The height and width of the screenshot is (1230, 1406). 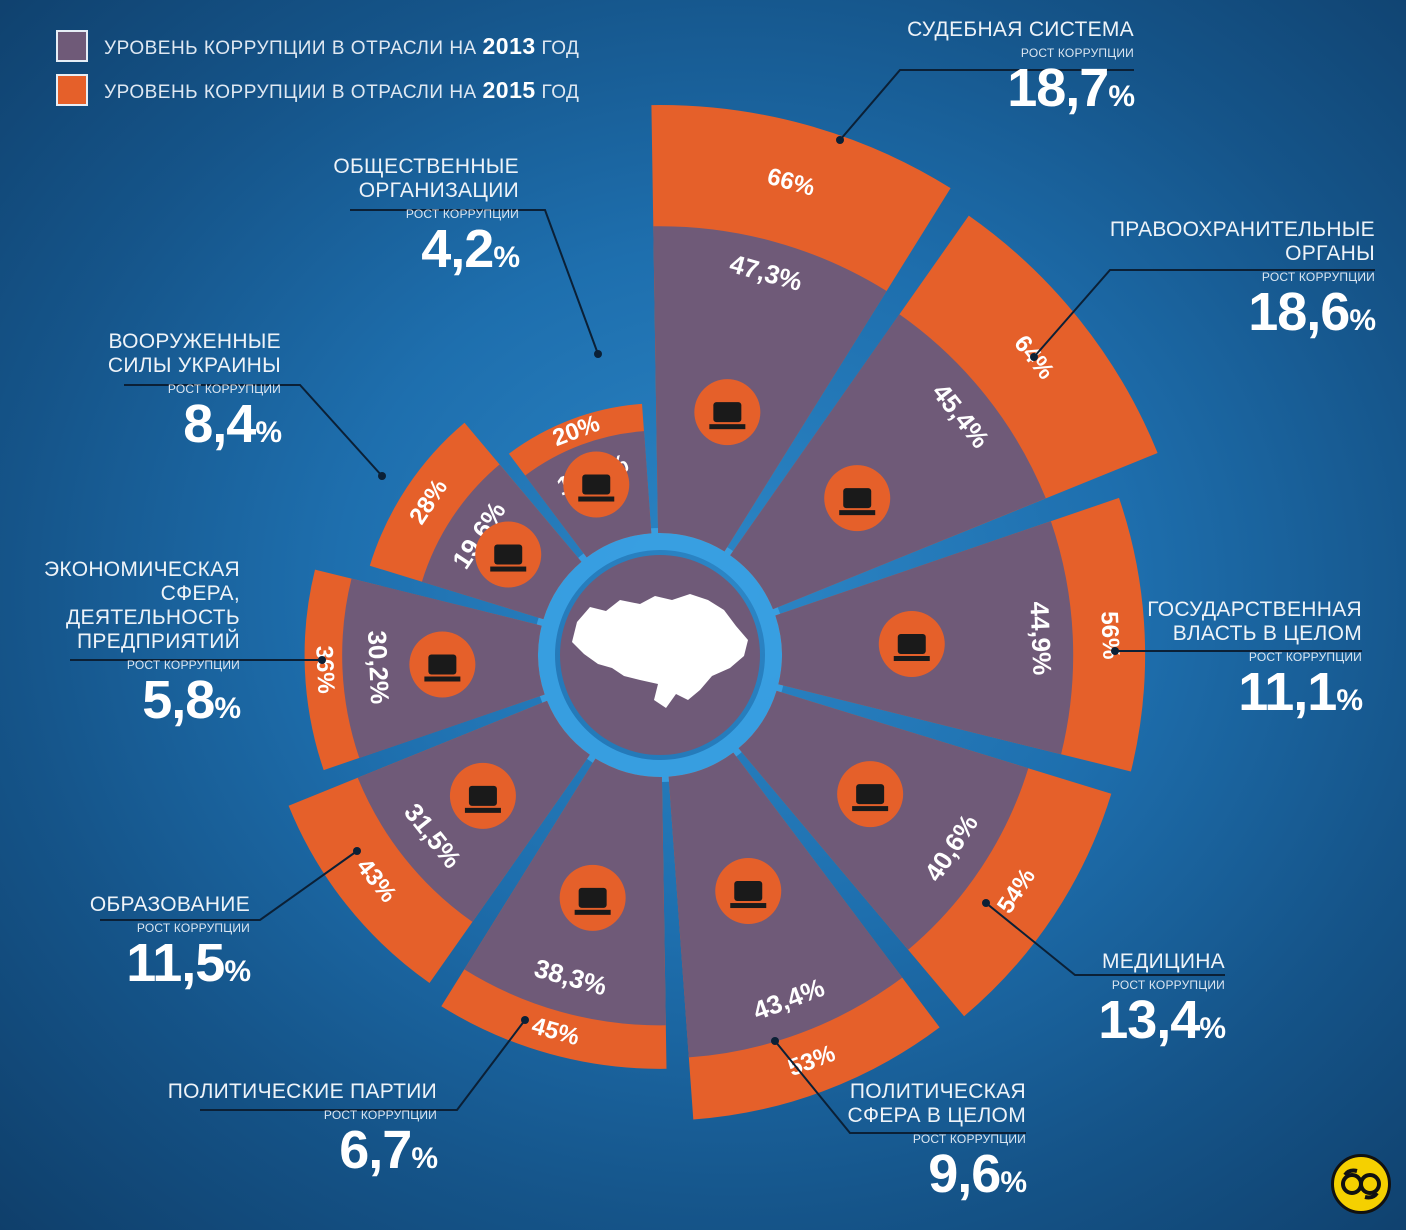 I want to click on growth-value: 18,6%, so click(x=1312, y=312).